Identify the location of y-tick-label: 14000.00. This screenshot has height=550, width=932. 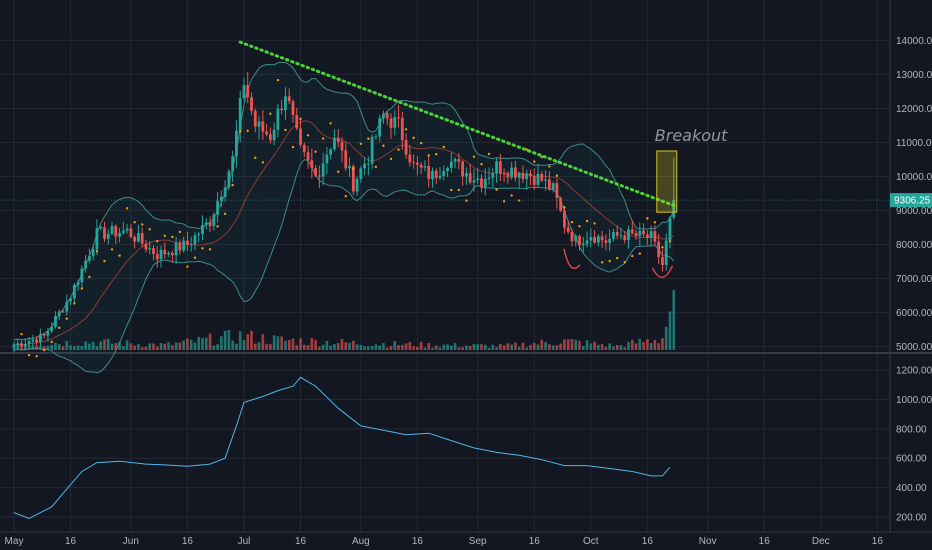
(914, 41).